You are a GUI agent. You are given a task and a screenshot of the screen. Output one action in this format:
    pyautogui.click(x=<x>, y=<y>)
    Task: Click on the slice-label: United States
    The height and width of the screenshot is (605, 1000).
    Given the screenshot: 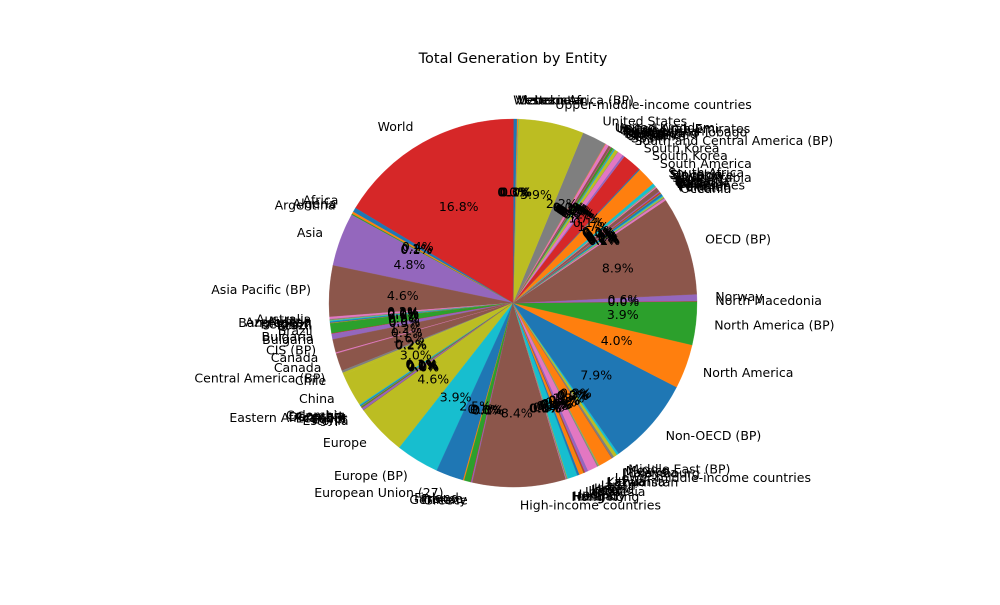 What is the action you would take?
    pyautogui.click(x=645, y=121)
    